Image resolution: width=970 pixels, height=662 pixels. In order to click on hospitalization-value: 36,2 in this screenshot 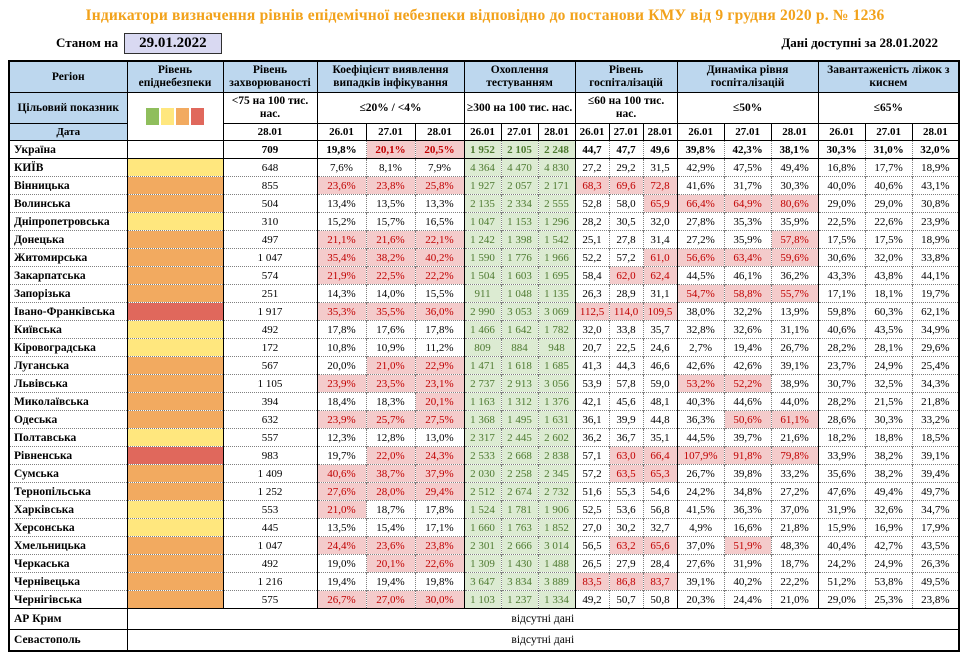, I will do `click(592, 437)`.